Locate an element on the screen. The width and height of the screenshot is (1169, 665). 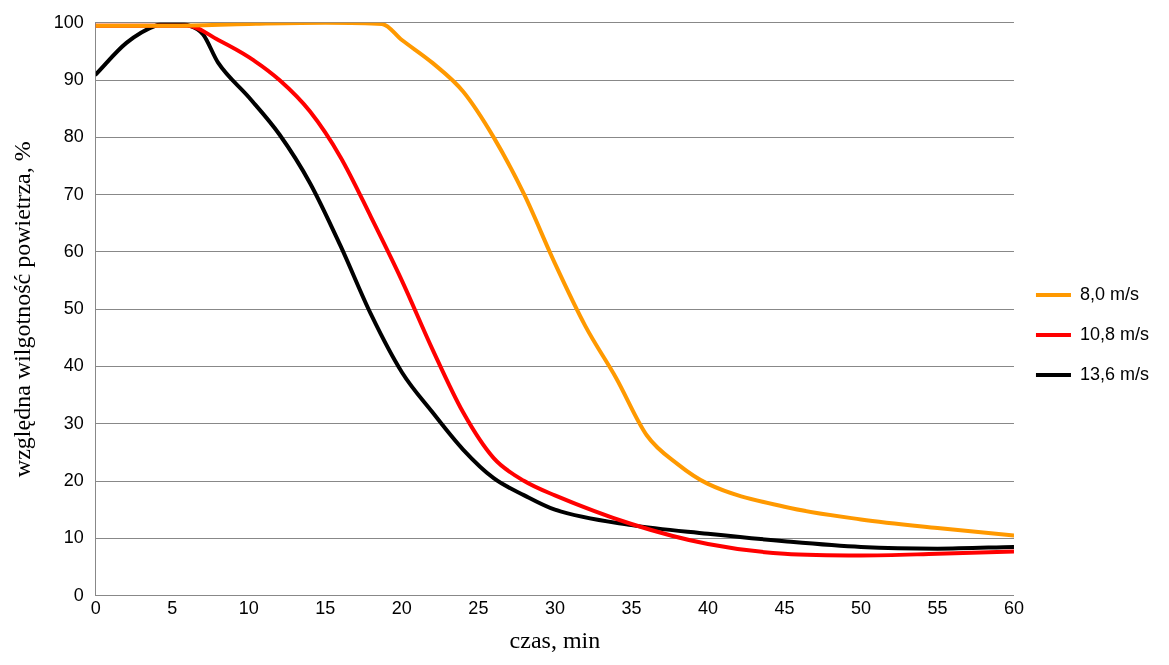
legend-label: 13,6 m/s is located at coordinates (1114, 373).